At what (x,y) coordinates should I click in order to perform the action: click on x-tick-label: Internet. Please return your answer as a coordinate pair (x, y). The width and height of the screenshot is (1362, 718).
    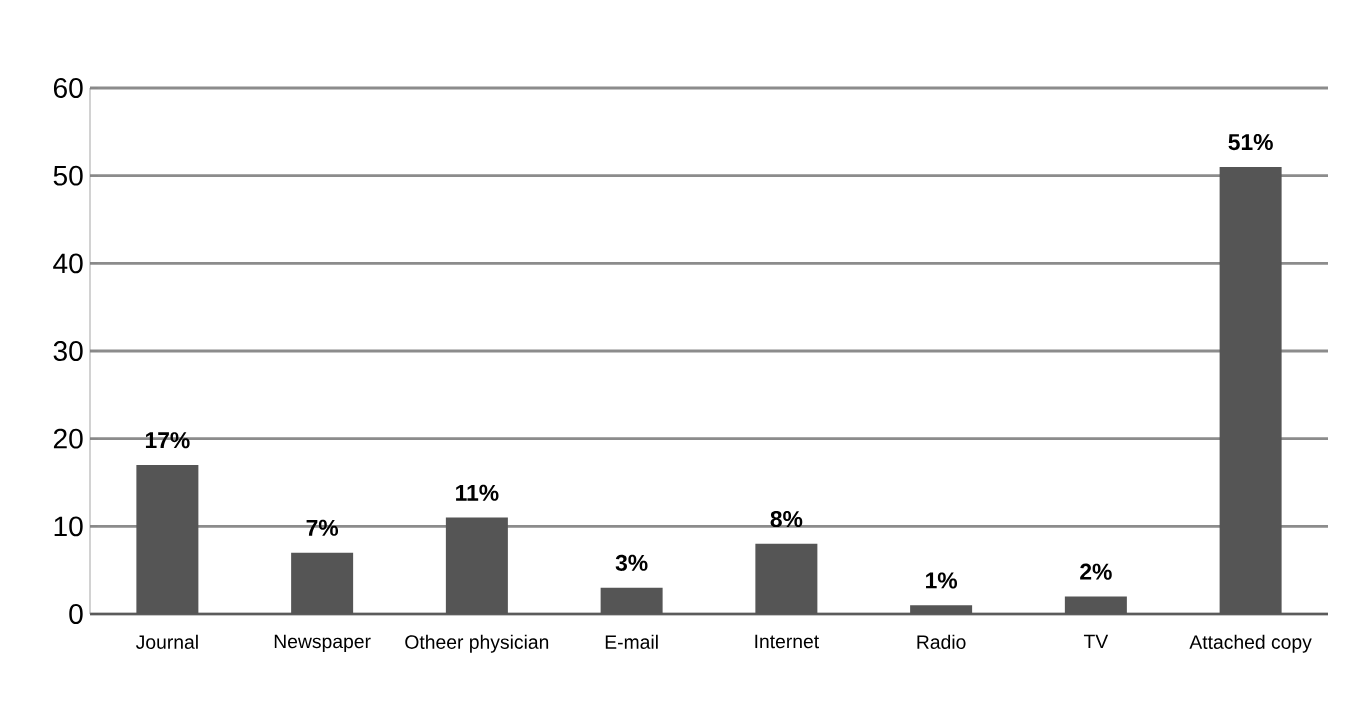
    Looking at the image, I should click on (787, 641).